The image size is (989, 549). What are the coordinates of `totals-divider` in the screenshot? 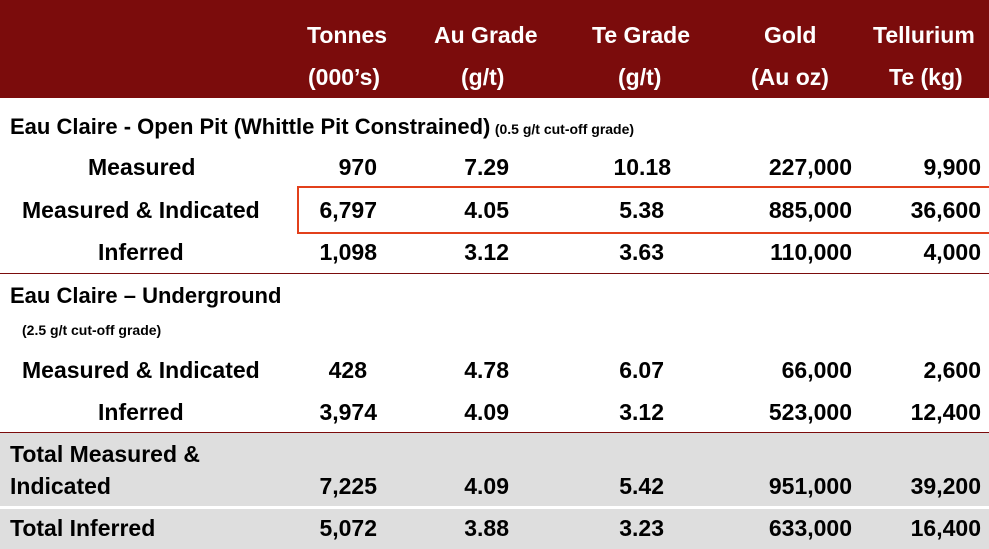 It's located at (494, 507).